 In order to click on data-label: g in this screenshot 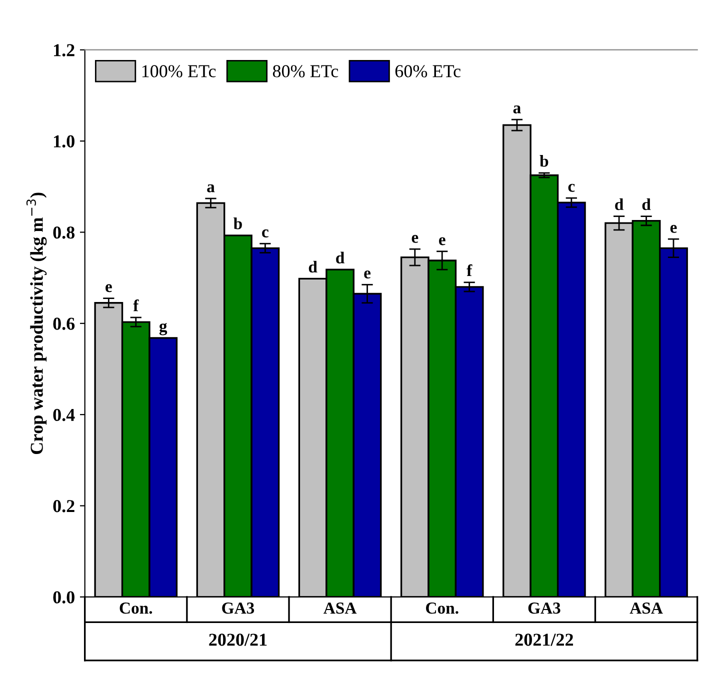, I will do `click(163, 329)`.